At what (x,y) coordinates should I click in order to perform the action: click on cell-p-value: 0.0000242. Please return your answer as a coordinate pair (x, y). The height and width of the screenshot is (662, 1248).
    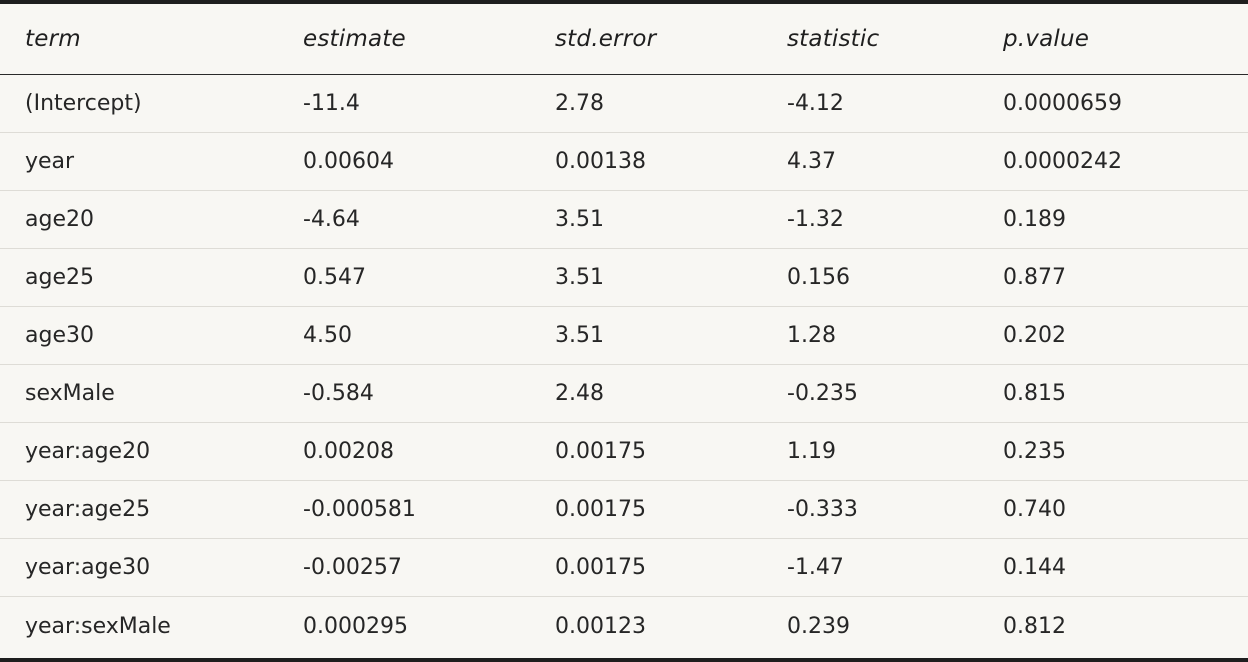
    Looking at the image, I should click on (1113, 161).